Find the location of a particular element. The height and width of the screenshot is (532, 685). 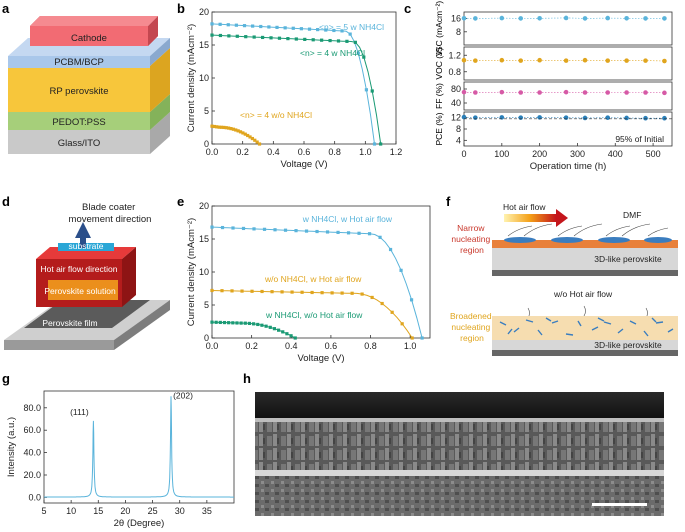

dmf-label: DMF is located at coordinates (632, 215).